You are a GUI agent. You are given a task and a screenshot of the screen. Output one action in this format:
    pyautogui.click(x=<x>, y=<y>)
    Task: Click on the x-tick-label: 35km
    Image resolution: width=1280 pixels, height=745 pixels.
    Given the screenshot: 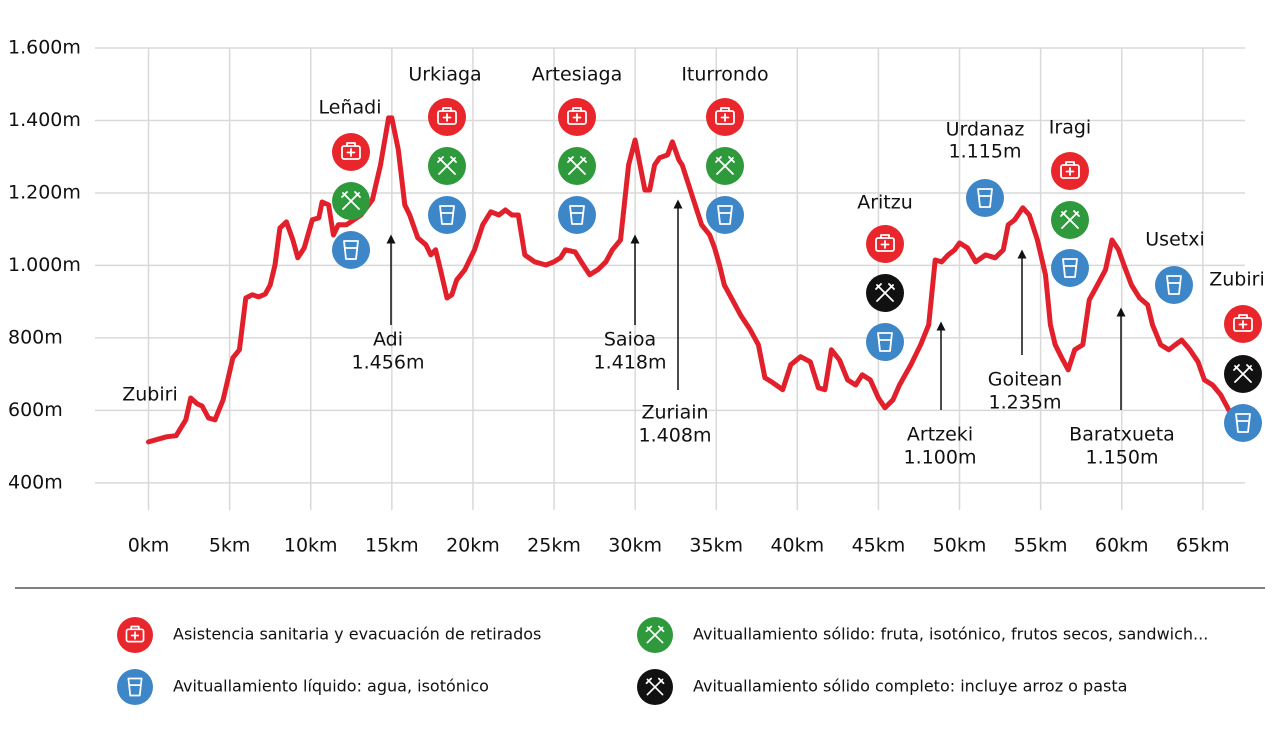 What is the action you would take?
    pyautogui.click(x=716, y=546)
    